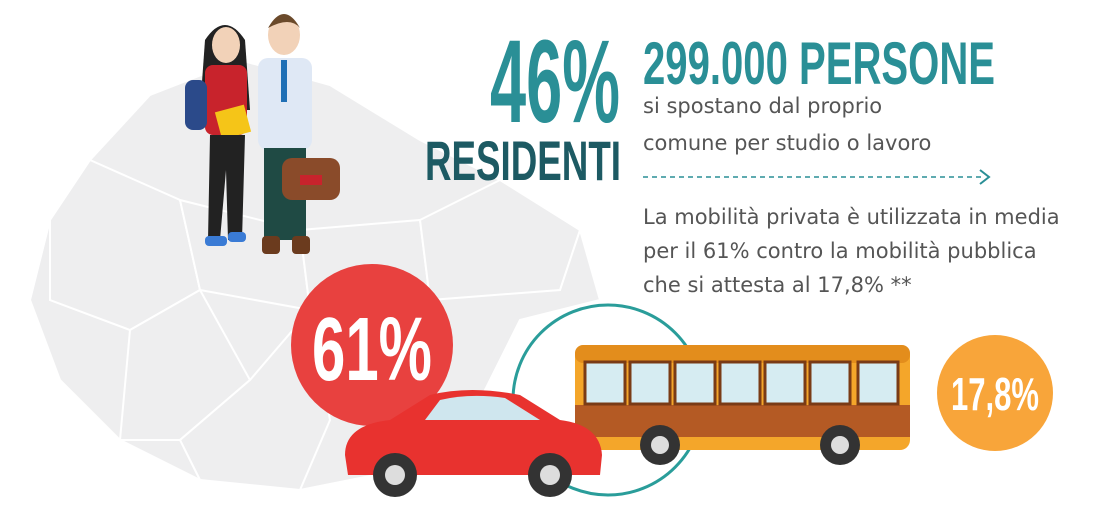  I want to click on public-percent: 17,8%, so click(995, 394).